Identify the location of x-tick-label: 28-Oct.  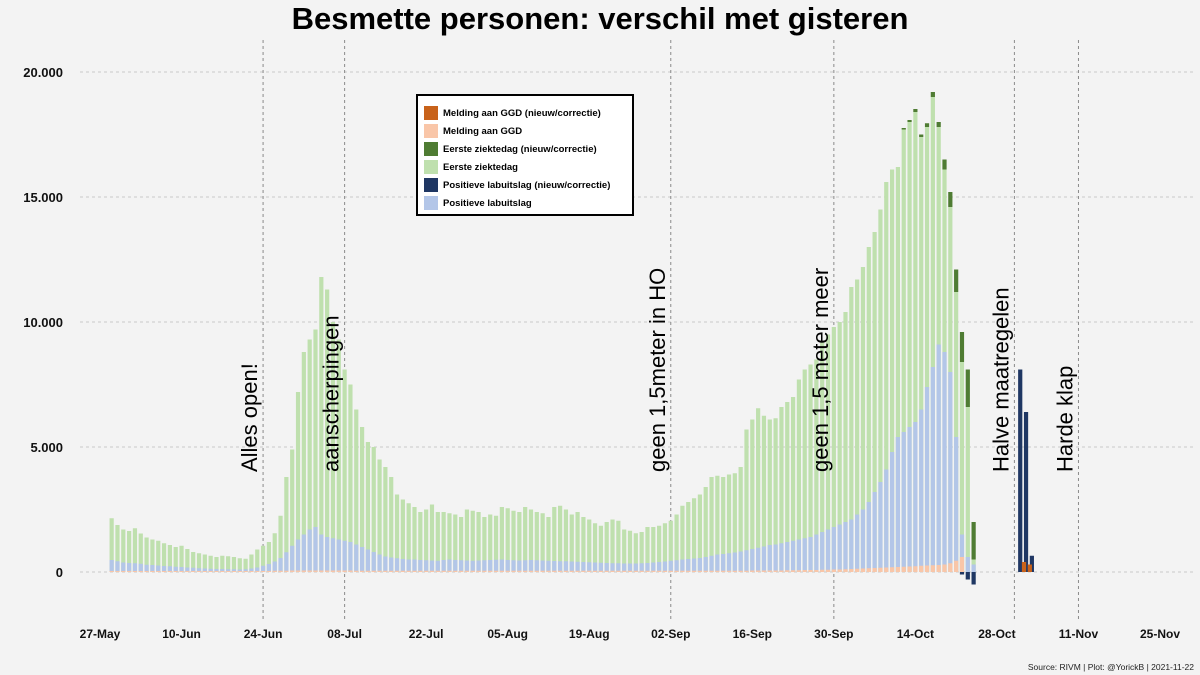
(996, 634).